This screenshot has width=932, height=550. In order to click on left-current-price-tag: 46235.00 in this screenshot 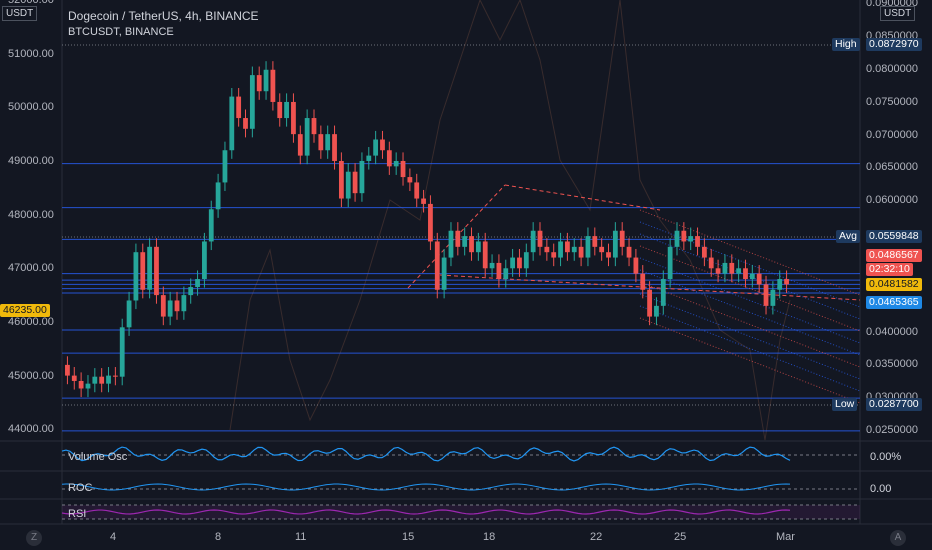, I will do `click(25, 310)`.